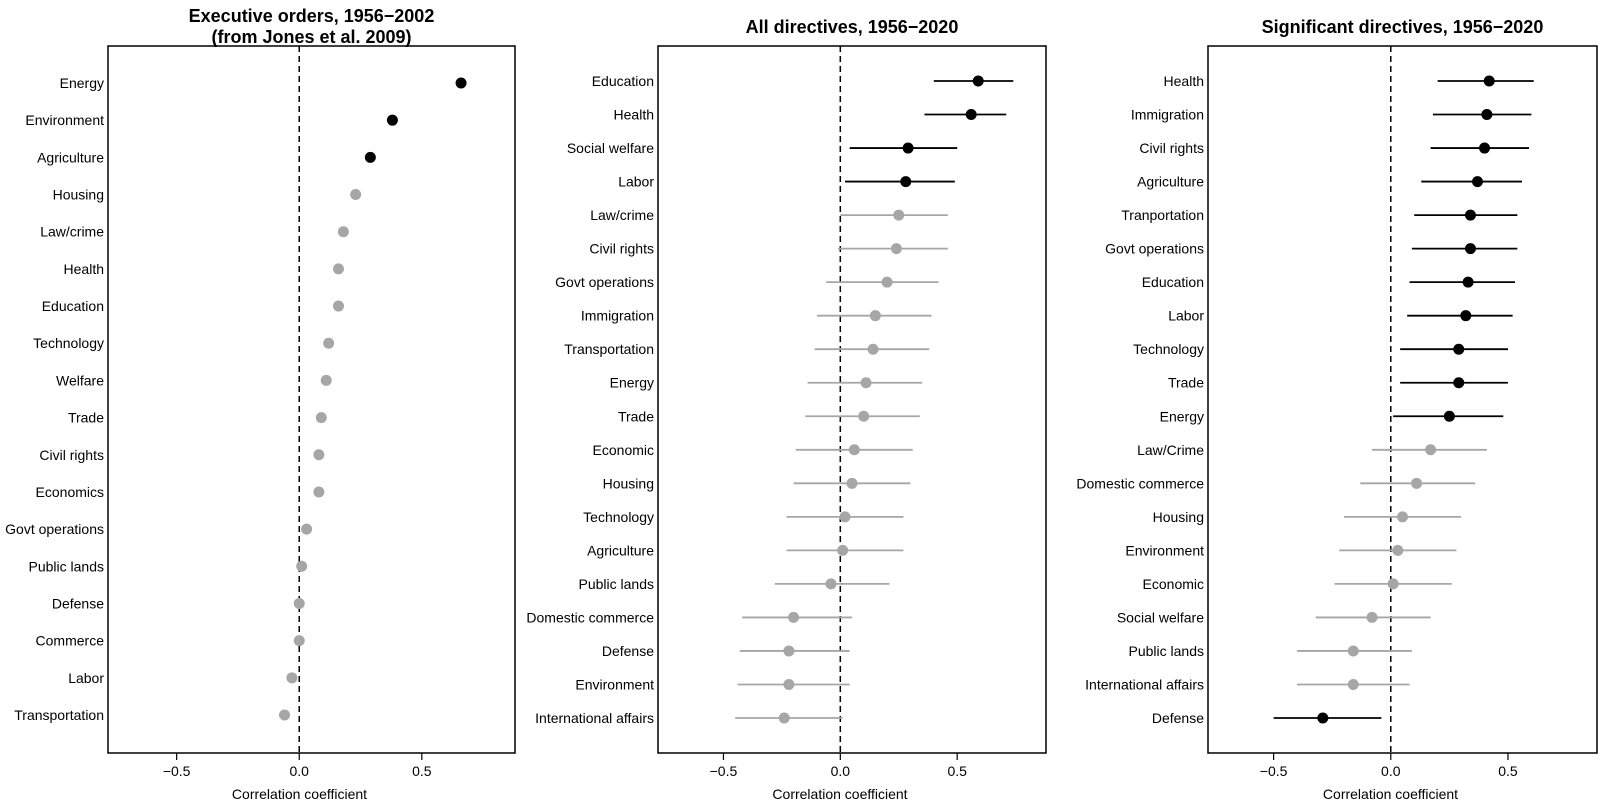 Image resolution: width=1615 pixels, height=806 pixels. I want to click on category-label: Economics, so click(70, 492).